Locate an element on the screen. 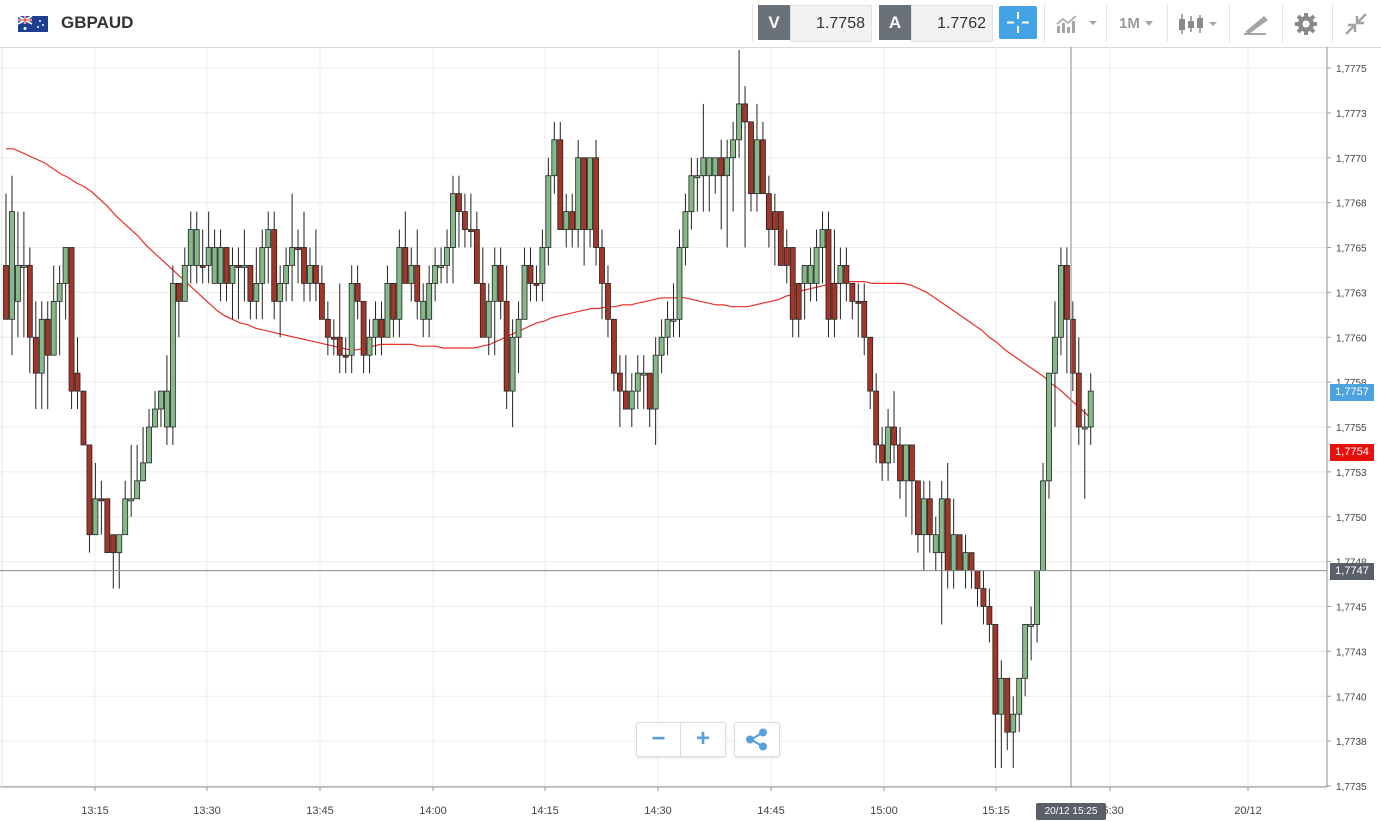 Image resolution: width=1381 pixels, height=822 pixels. timeframe-label: 1M is located at coordinates (1129, 23).